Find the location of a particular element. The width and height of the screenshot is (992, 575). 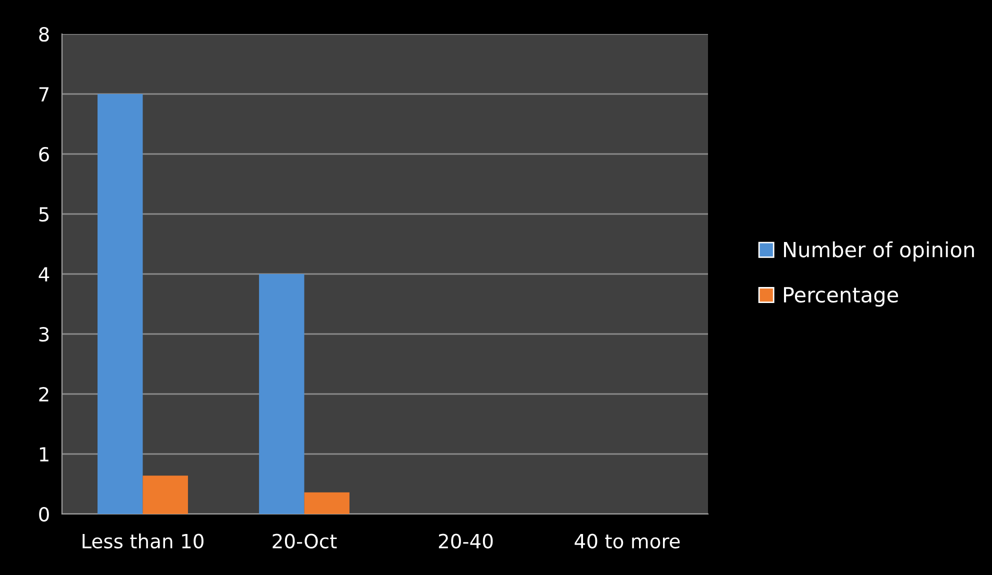

x-tick-label: 40 to more is located at coordinates (627, 541).